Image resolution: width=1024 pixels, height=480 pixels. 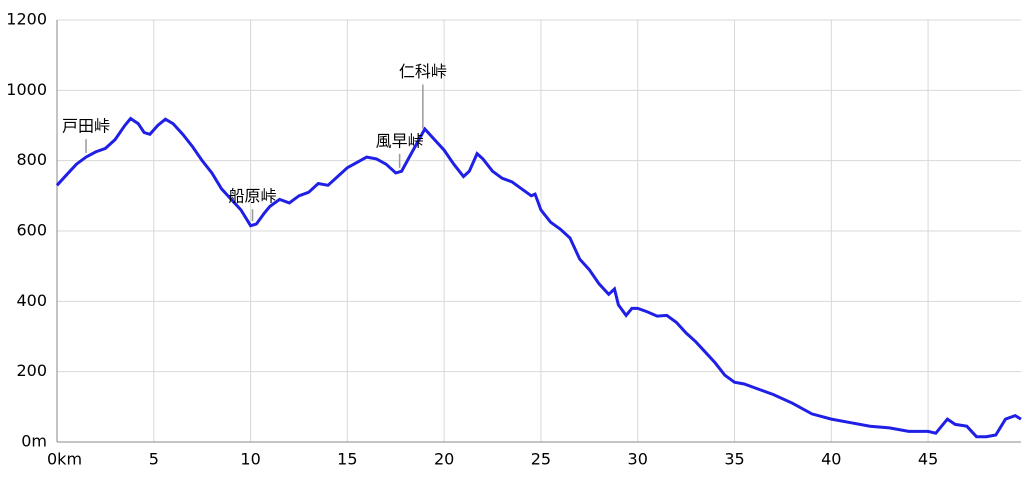 I want to click on annotation: 船原峠, so click(x=253, y=196).